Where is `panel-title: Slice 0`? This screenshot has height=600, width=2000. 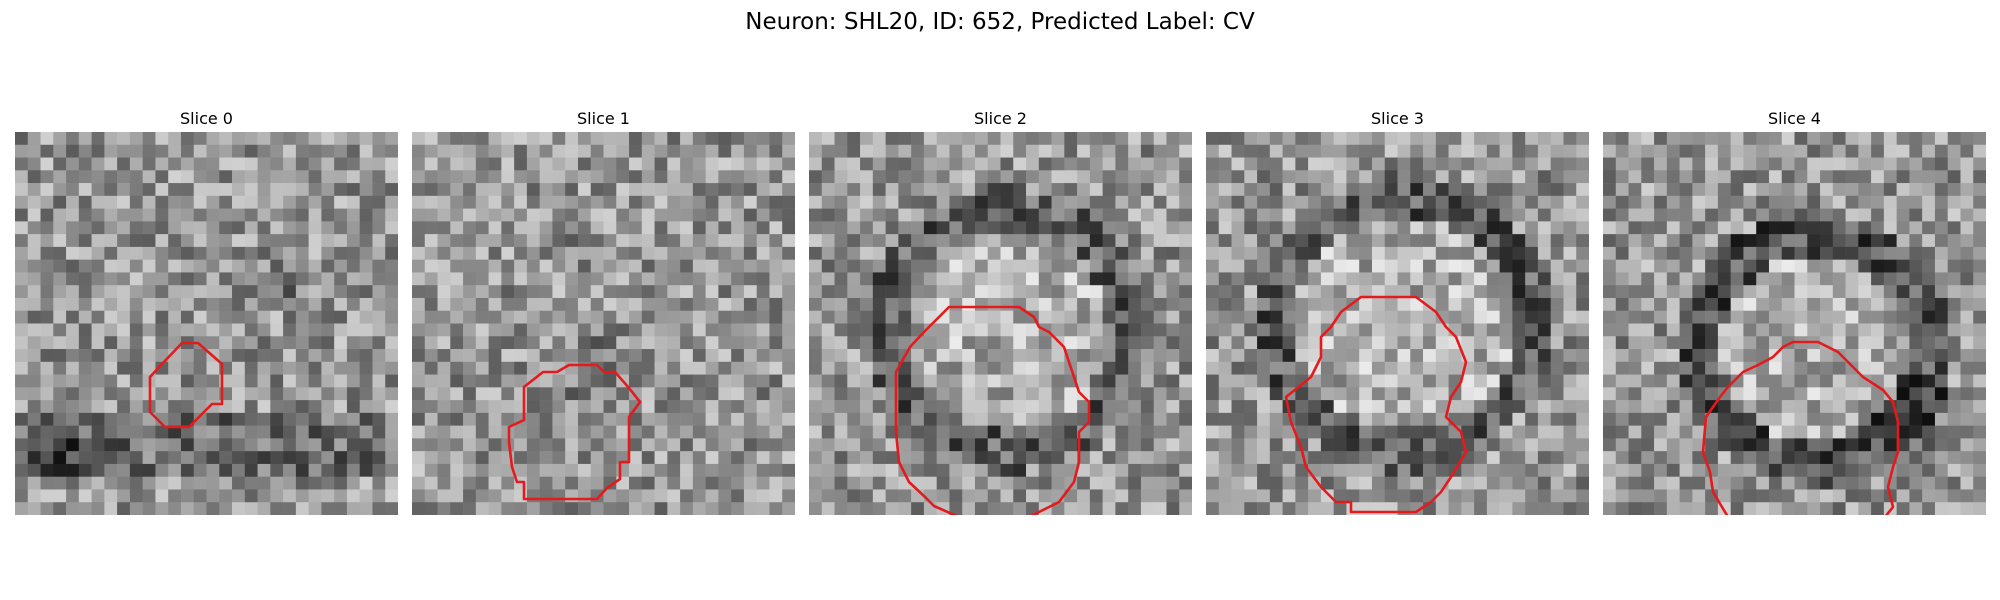 panel-title: Slice 0 is located at coordinates (206, 120).